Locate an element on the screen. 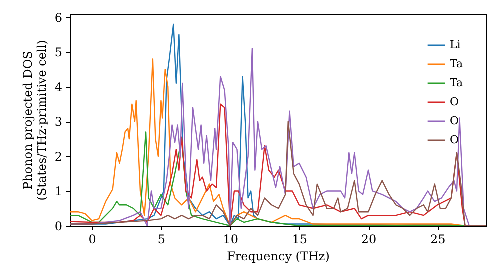 This screenshot has width=500, height=280. x-tick-label: 0 is located at coordinates (92, 239).